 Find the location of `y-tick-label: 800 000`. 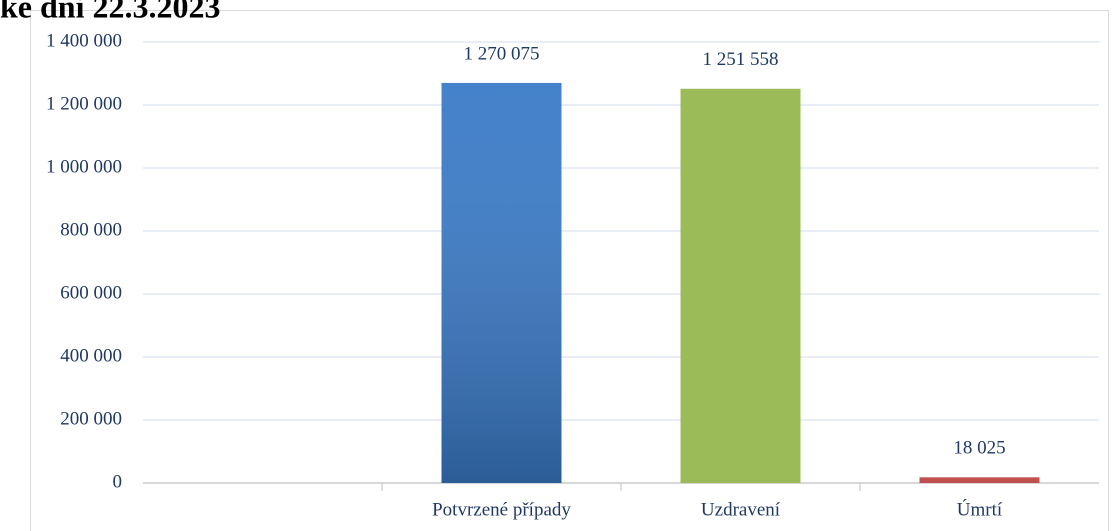

y-tick-label: 800 000 is located at coordinates (91, 229).